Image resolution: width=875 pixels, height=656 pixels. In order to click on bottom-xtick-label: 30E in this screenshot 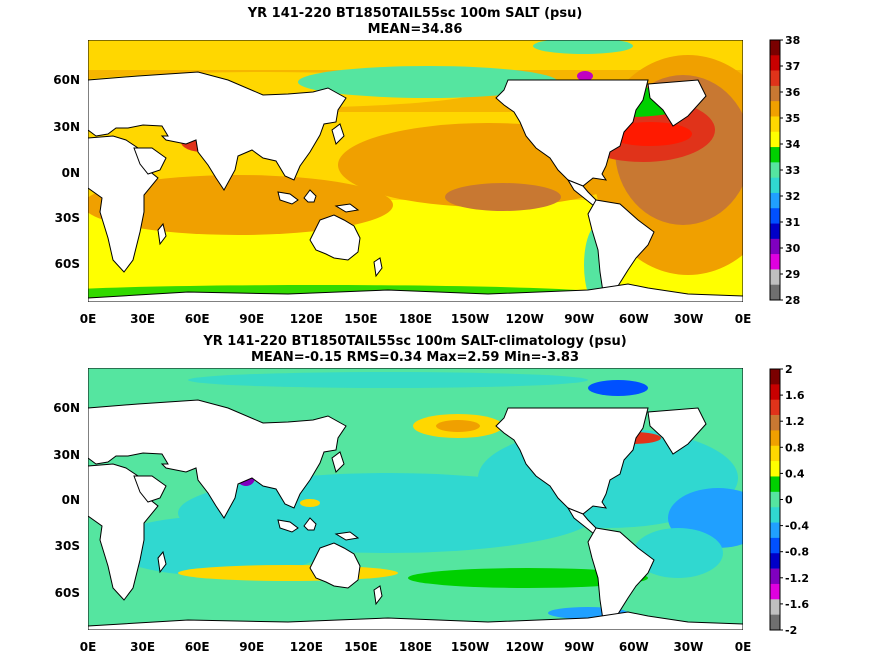, I will do `click(142, 647)`.